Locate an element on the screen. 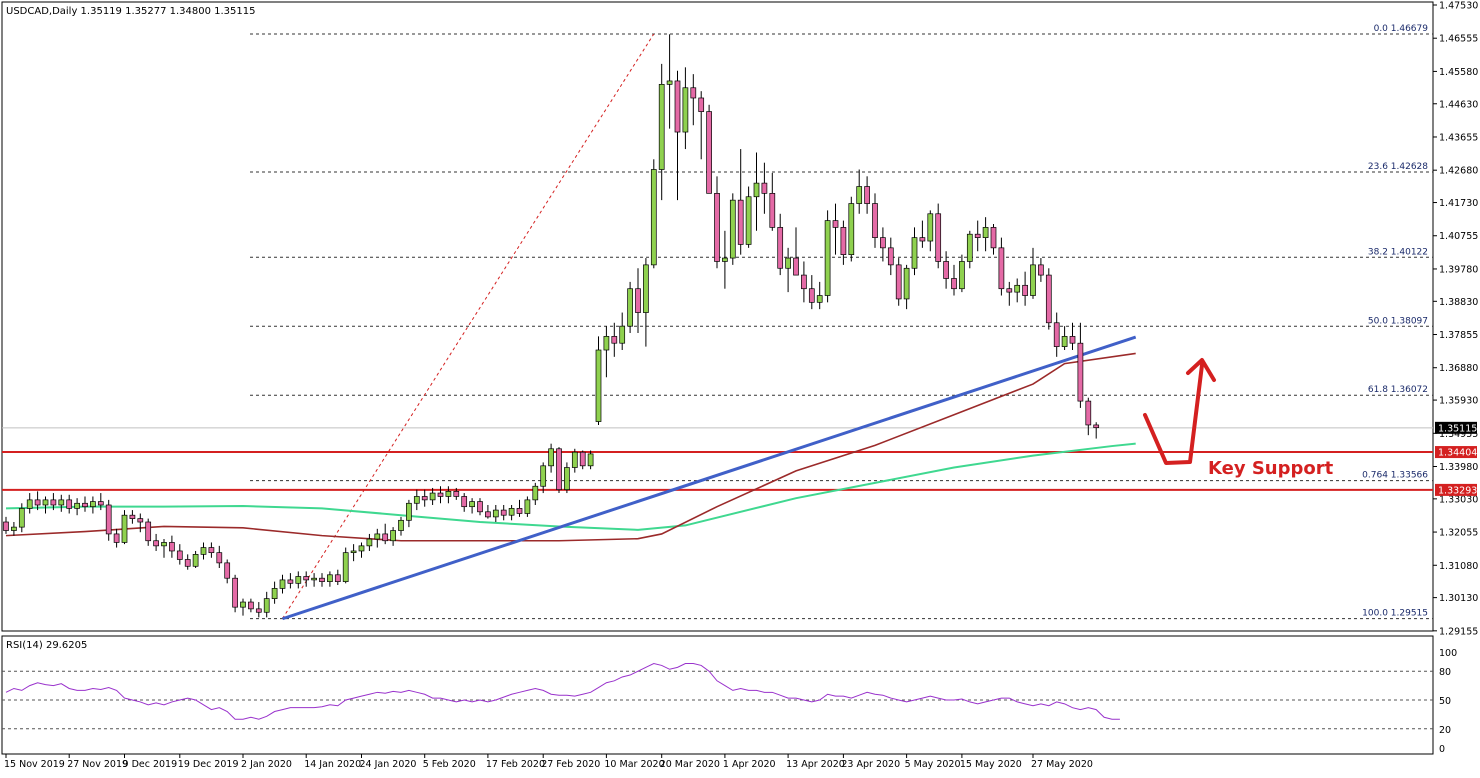 The width and height of the screenshot is (1480, 778). current-price-tag is located at coordinates (1456, 427).